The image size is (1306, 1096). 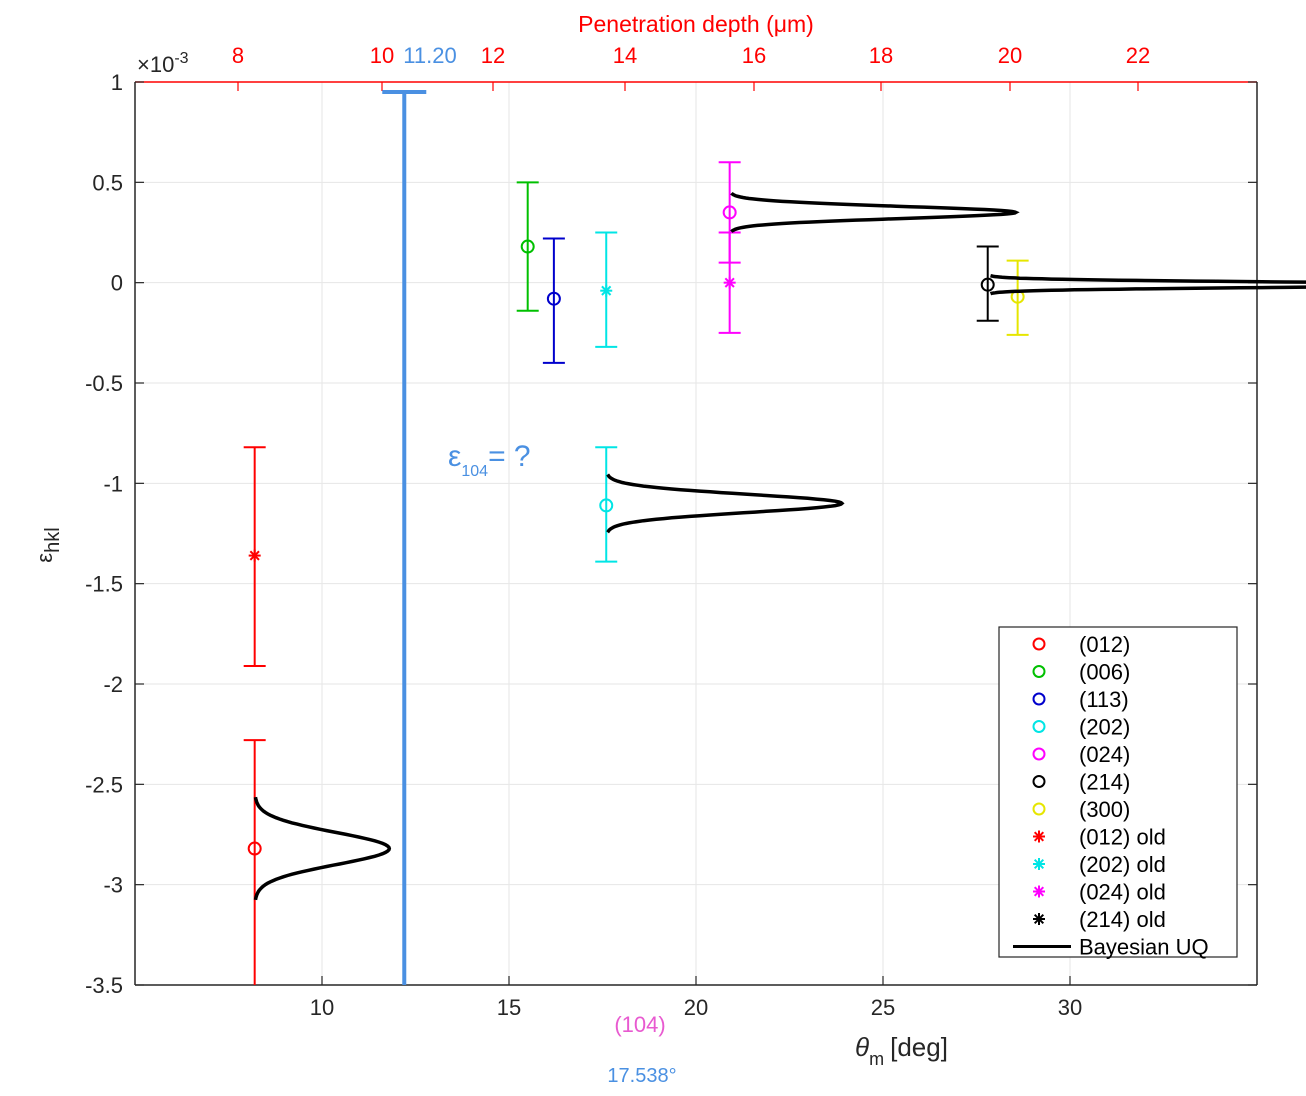 What do you see at coordinates (919, 1047) in the screenshot?
I see `x-axis-label-unit: [deg]` at bounding box center [919, 1047].